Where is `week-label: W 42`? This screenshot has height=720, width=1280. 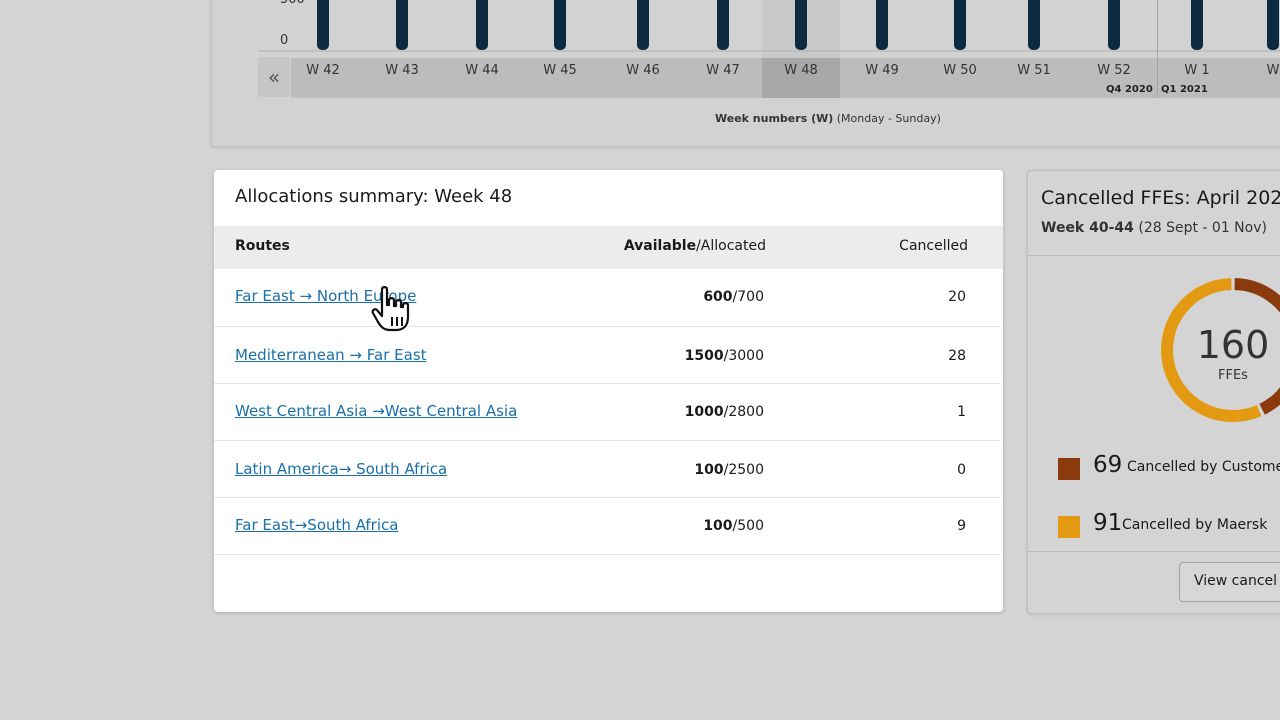
week-label: W 42 is located at coordinates (323, 70).